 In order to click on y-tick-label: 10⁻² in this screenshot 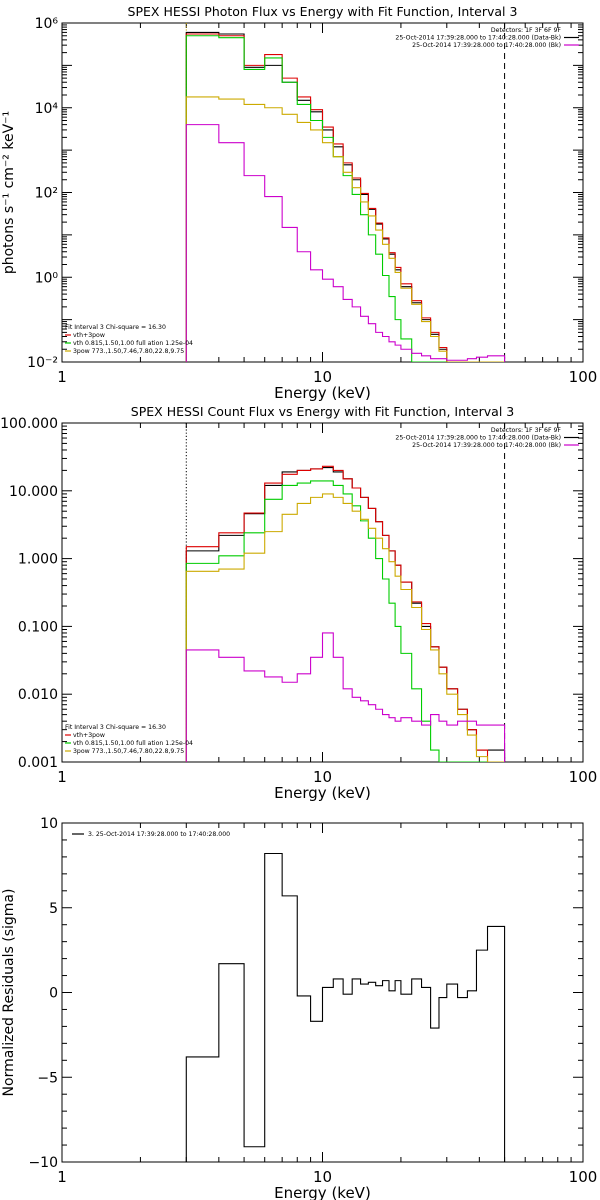, I will do `click(42, 363)`.